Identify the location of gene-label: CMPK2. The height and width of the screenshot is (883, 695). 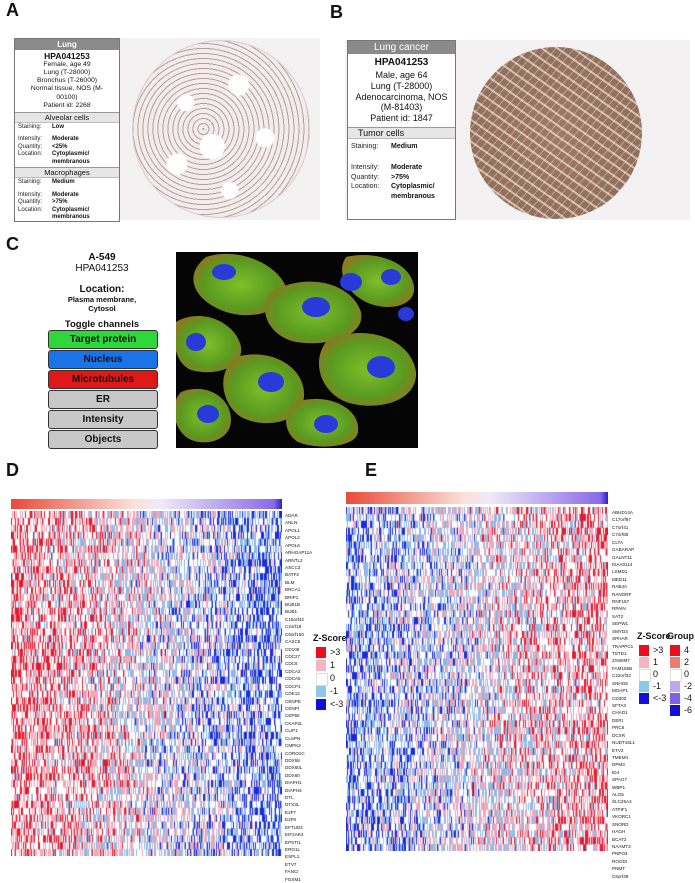
(293, 746).